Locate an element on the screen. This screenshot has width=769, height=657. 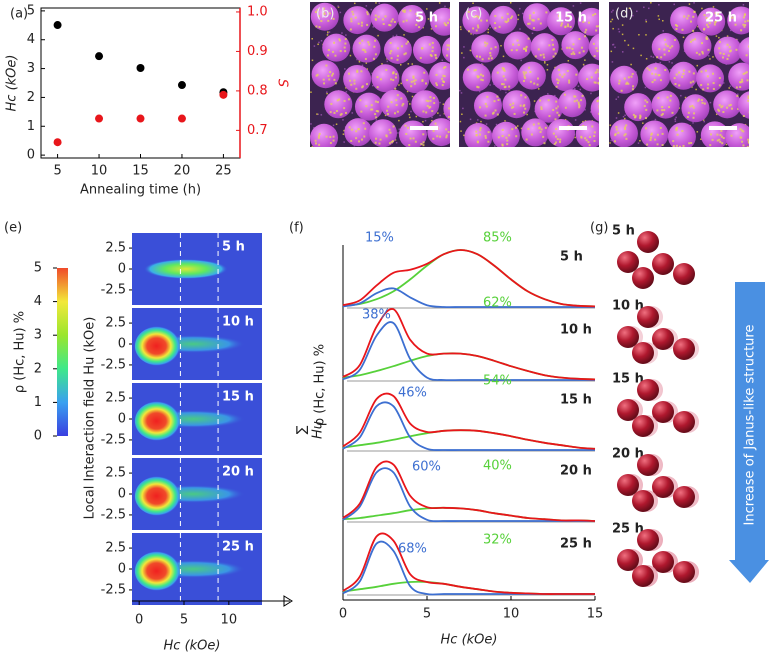
y-tick-label: 2.5 is located at coordinates (115, 323).